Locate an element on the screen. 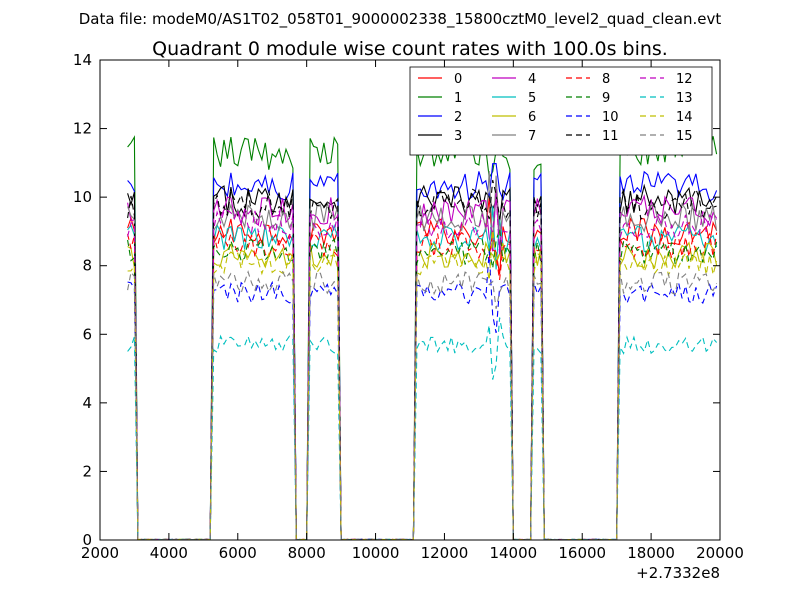  legend-label-9: 9 is located at coordinates (606, 98).